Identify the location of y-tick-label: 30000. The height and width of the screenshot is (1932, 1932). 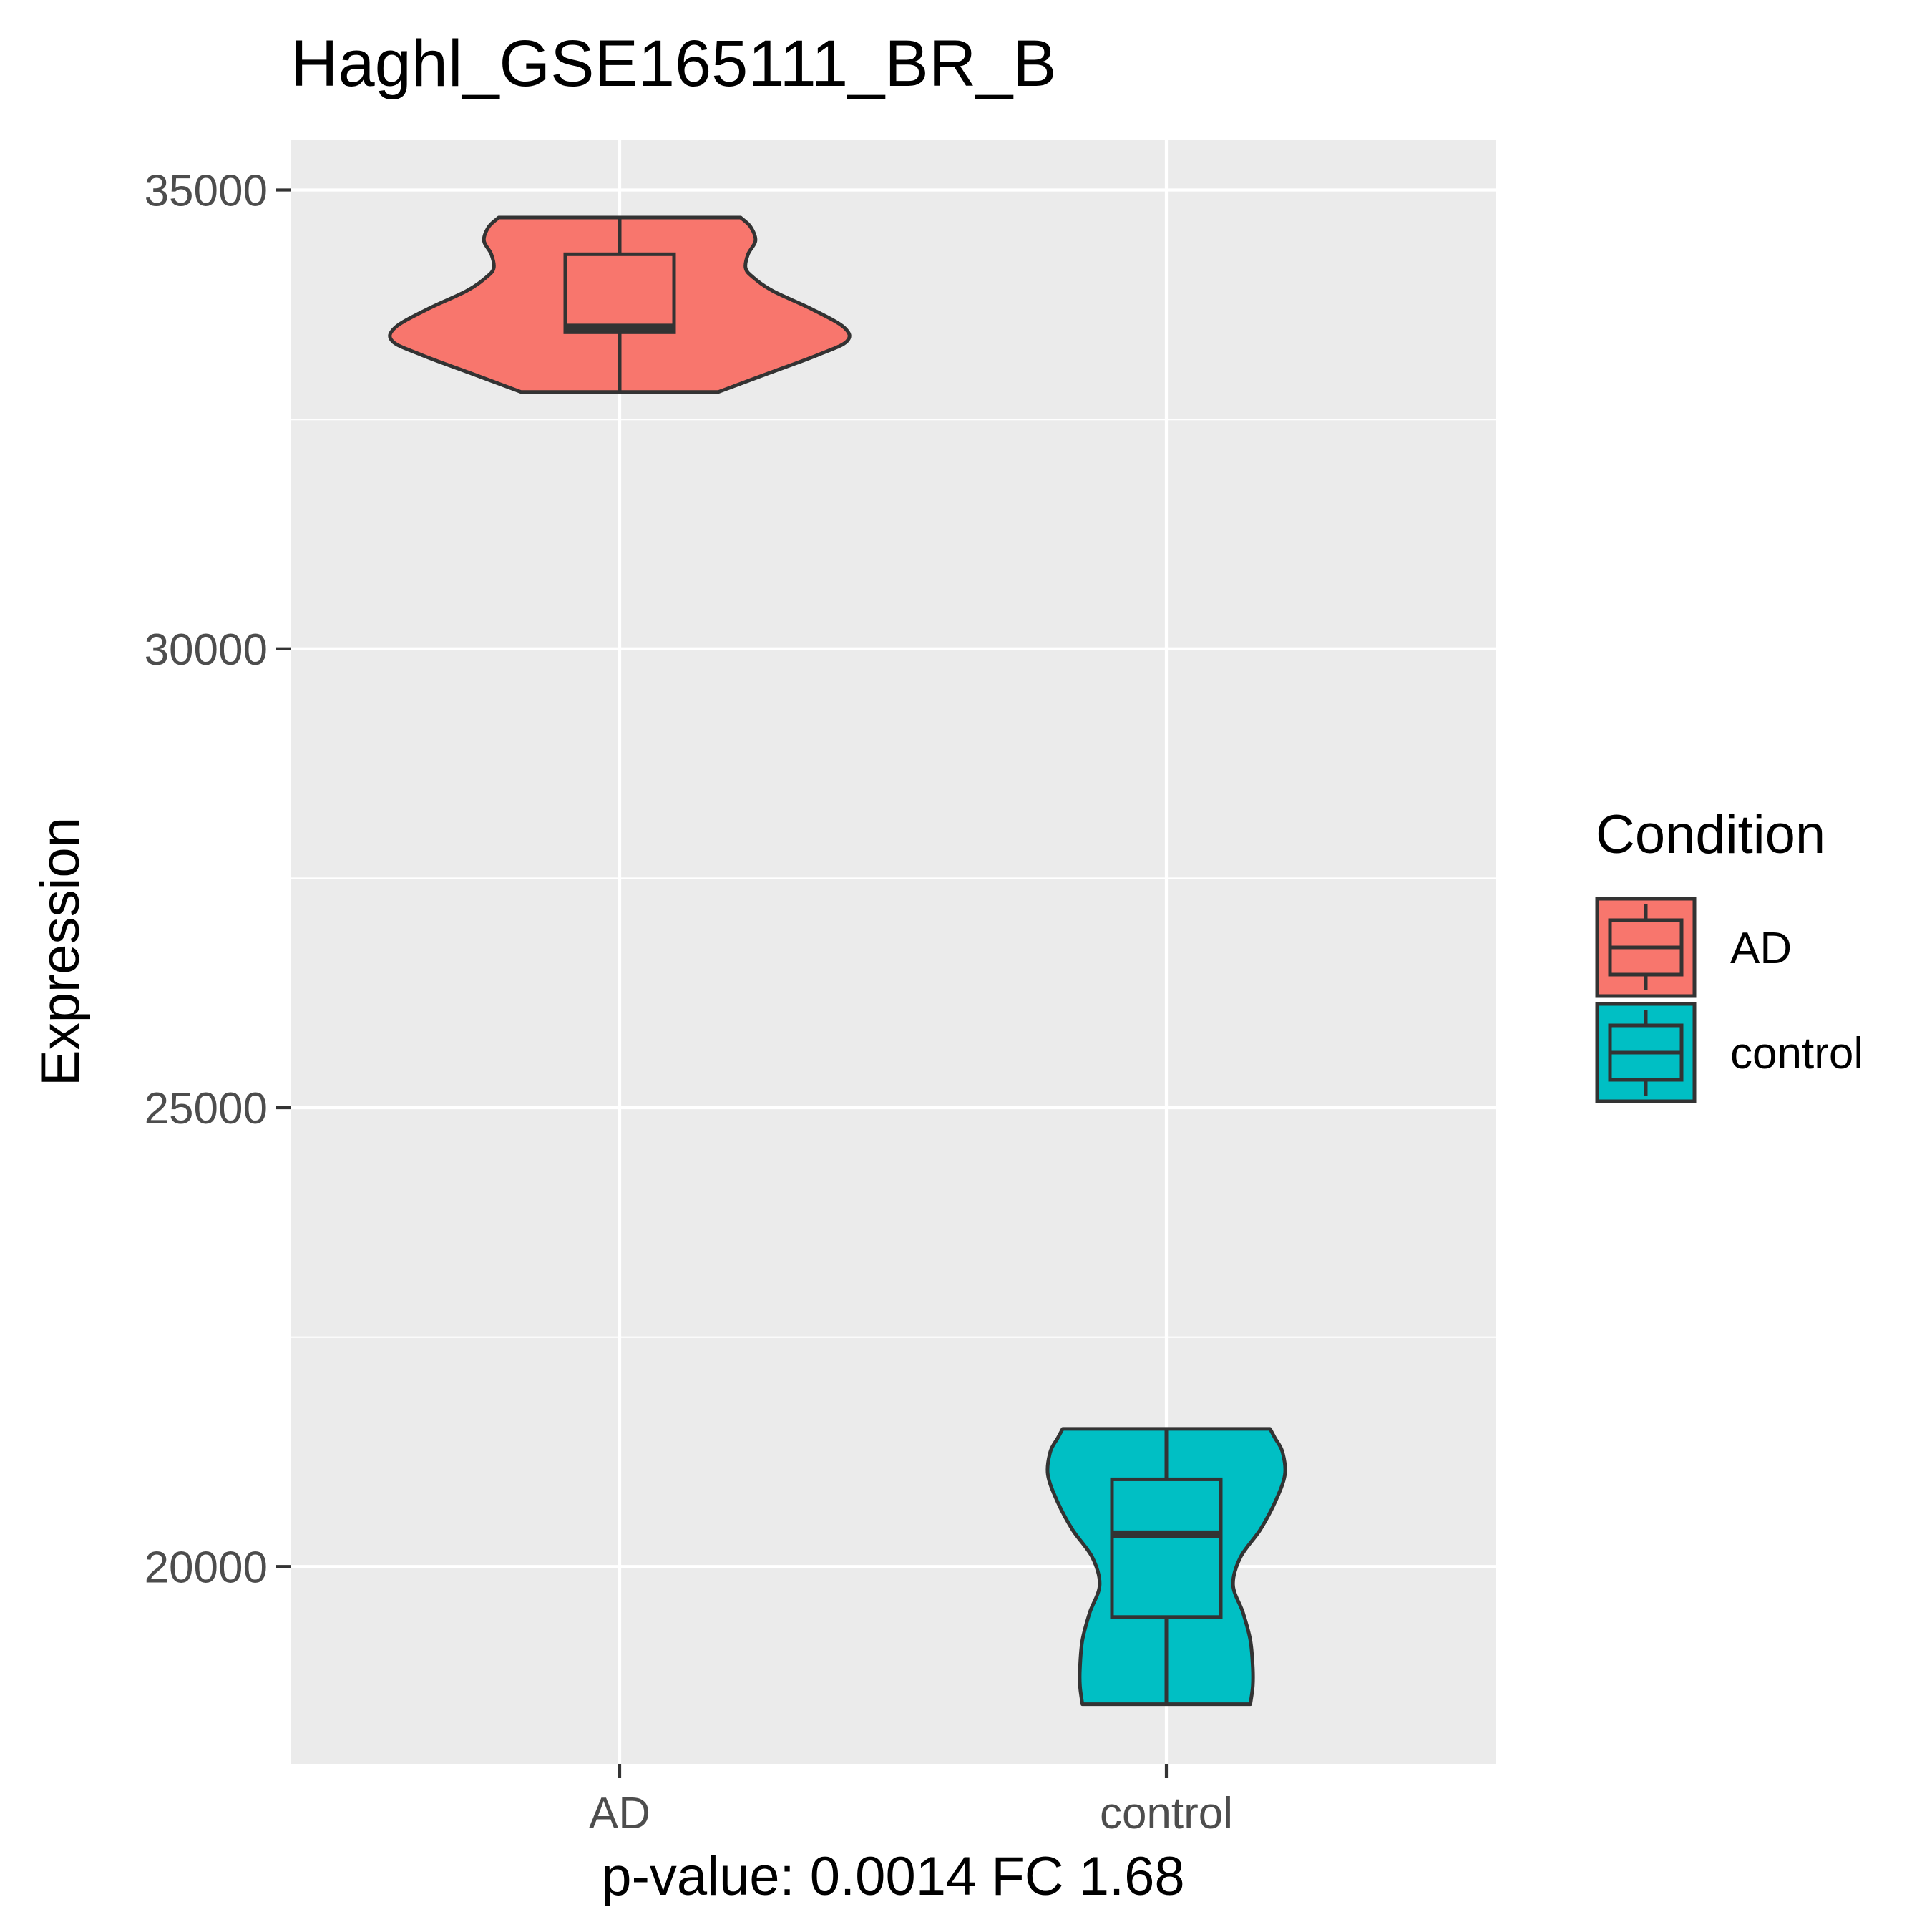
(206, 650).